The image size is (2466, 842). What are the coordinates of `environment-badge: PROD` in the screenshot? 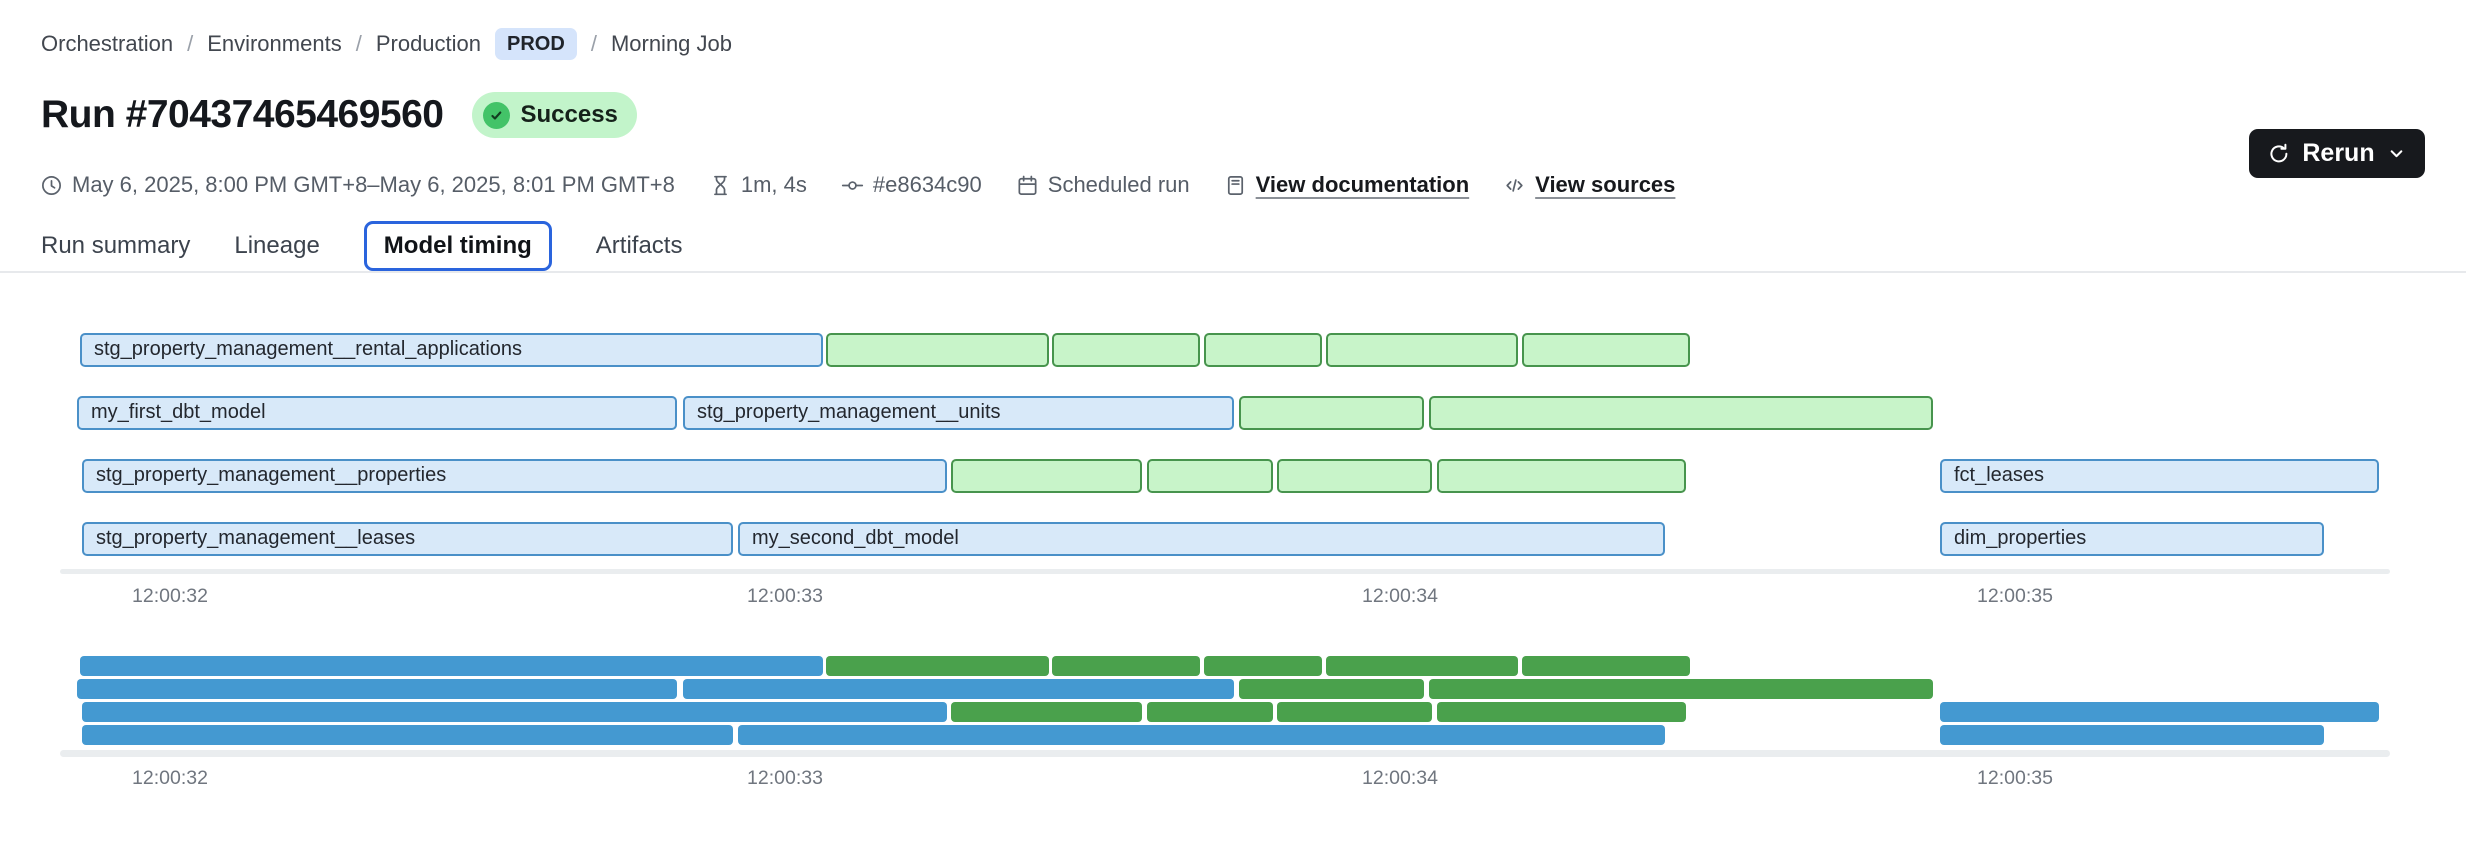 It's located at (536, 44).